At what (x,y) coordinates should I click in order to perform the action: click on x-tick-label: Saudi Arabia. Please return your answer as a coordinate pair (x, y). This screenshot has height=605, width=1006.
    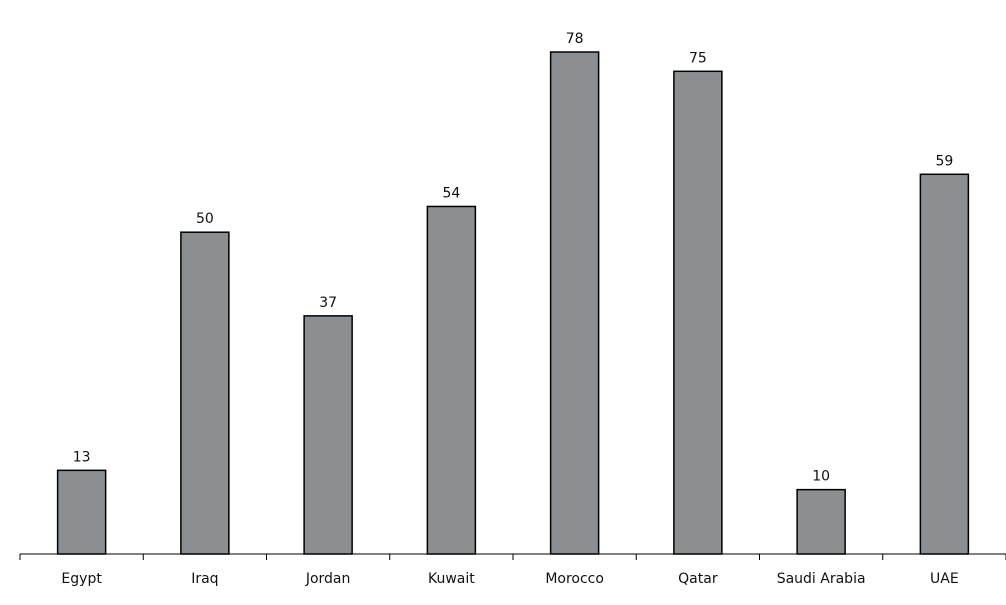
    Looking at the image, I should click on (821, 579).